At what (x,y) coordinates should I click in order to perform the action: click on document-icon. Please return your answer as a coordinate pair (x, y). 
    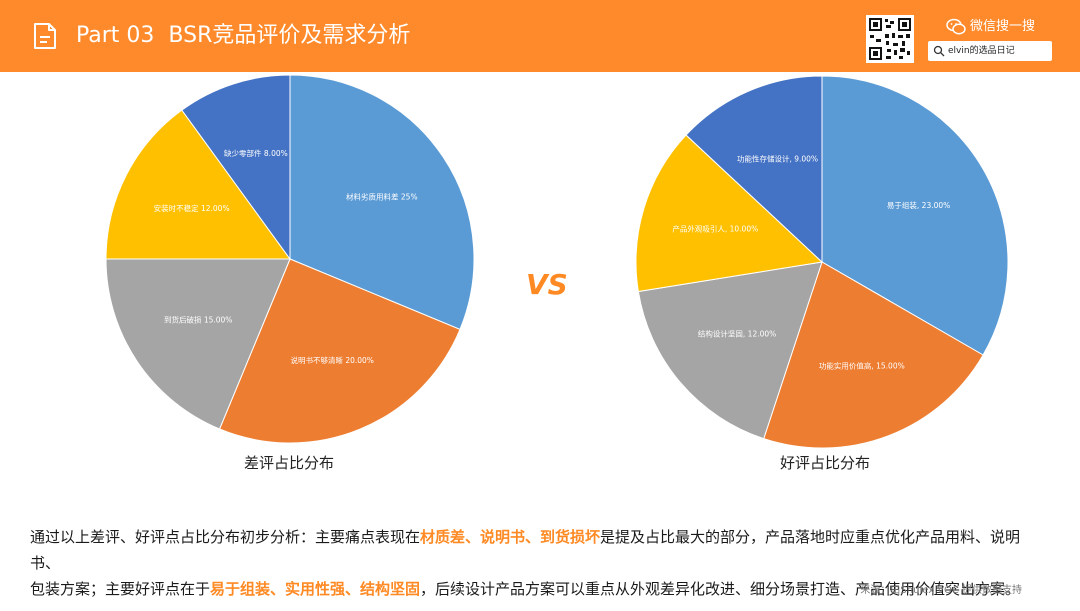
    Looking at the image, I should click on (45, 36).